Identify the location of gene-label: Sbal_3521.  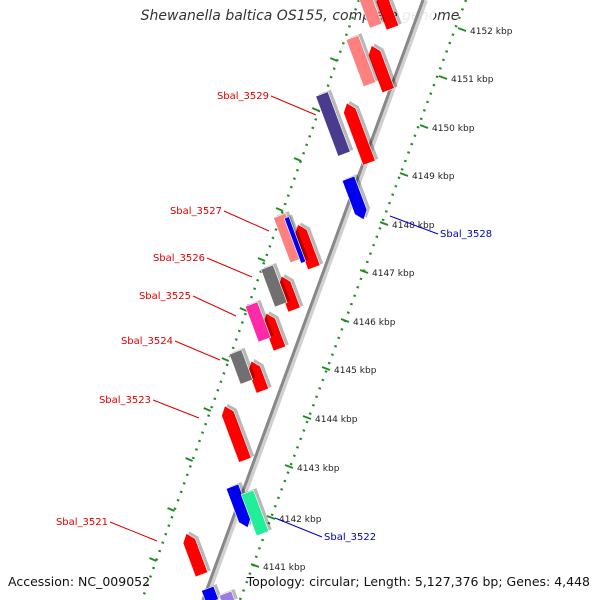
(82, 522).